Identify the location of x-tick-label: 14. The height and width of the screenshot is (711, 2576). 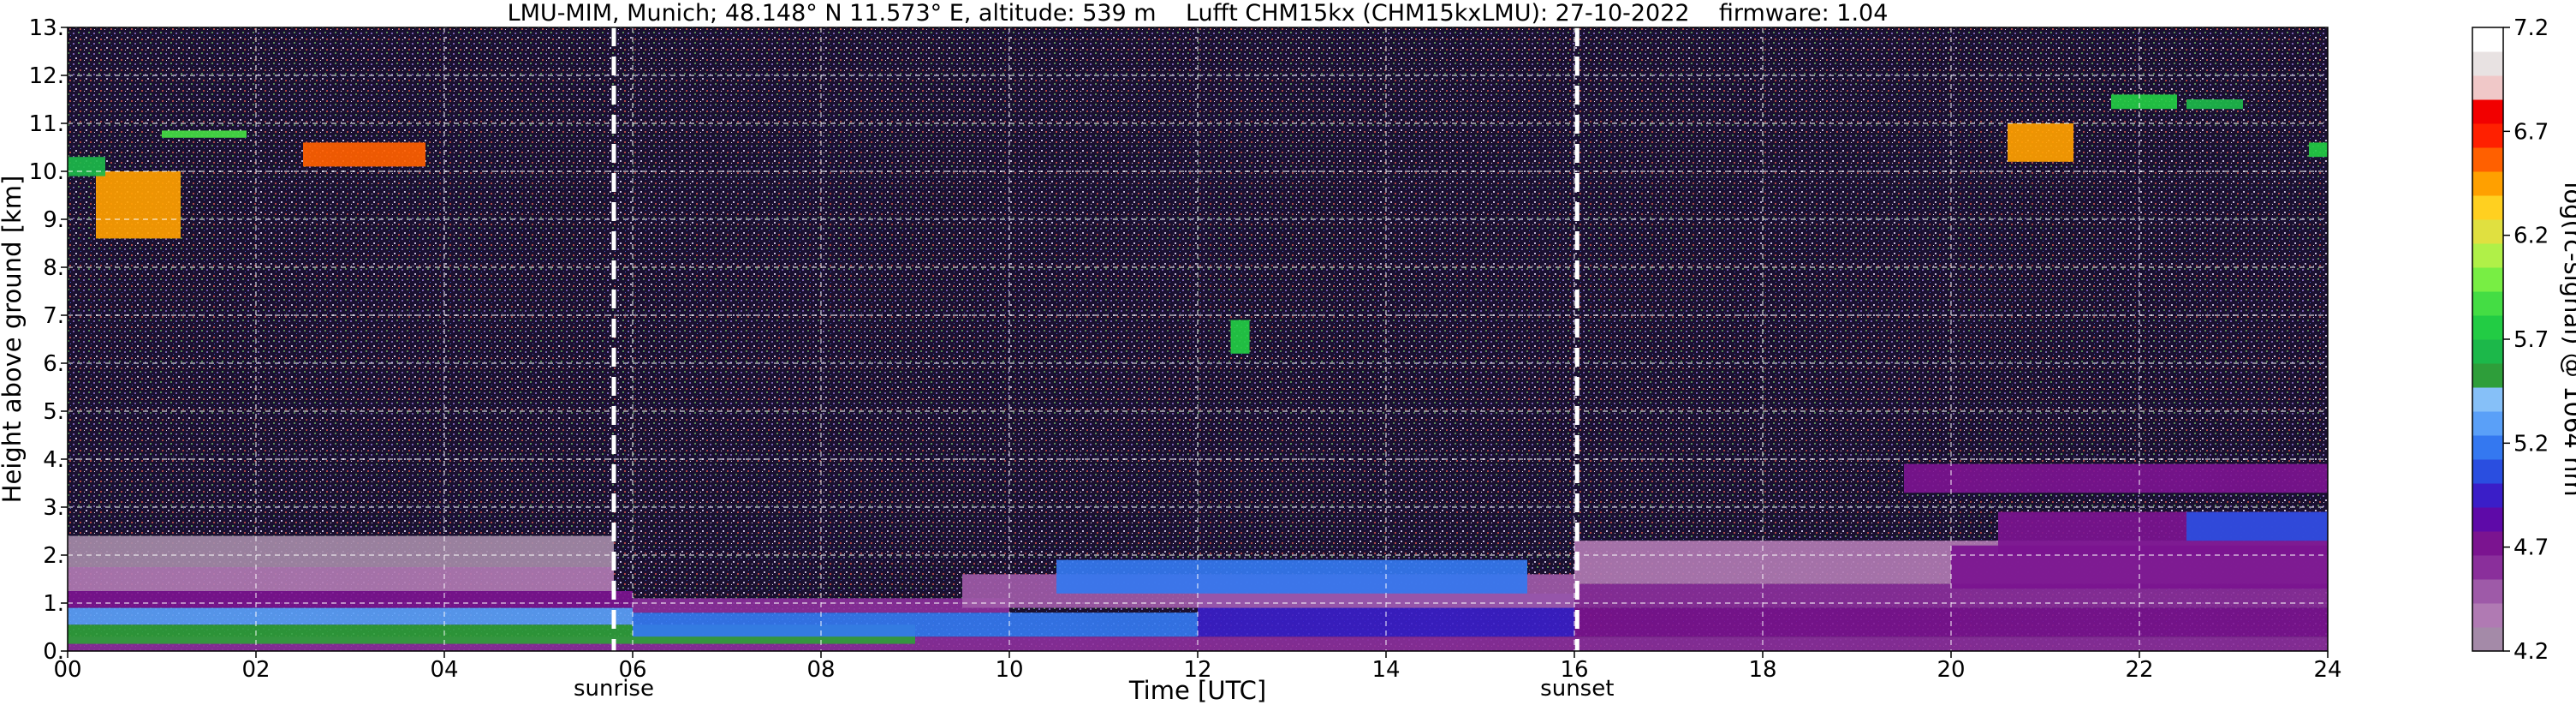
(1386, 670).